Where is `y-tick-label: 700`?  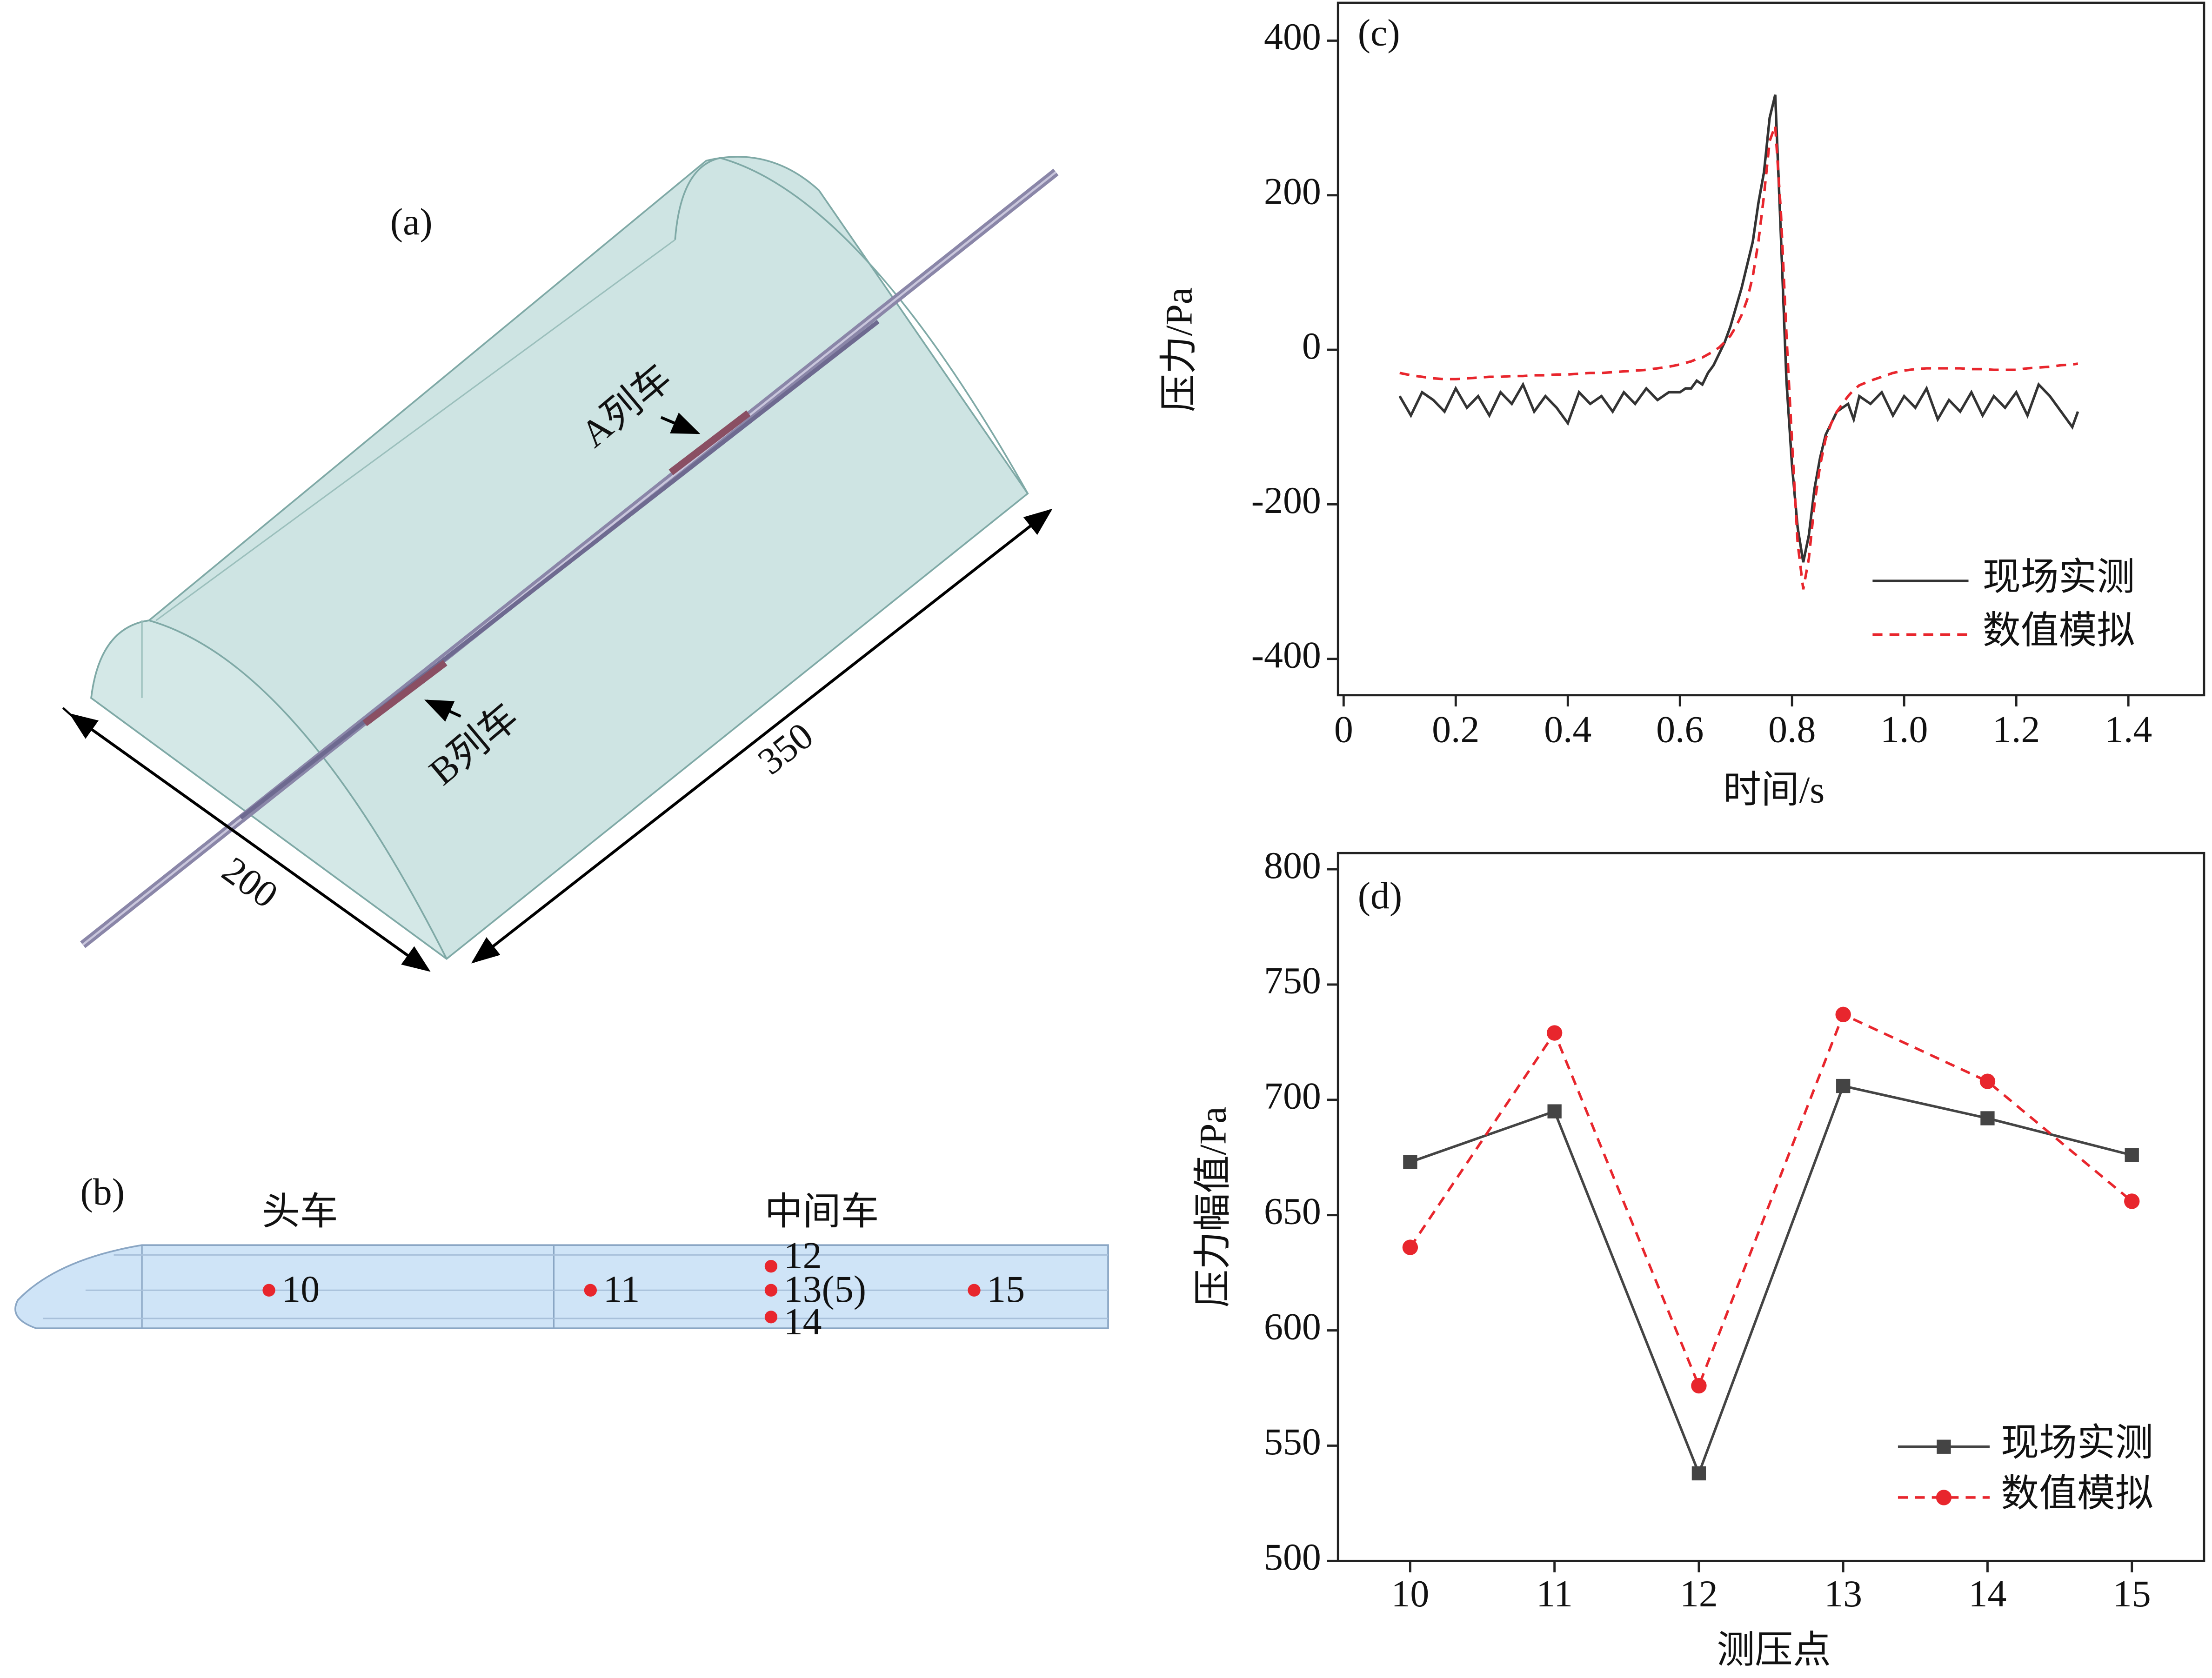 y-tick-label: 700 is located at coordinates (1292, 1096).